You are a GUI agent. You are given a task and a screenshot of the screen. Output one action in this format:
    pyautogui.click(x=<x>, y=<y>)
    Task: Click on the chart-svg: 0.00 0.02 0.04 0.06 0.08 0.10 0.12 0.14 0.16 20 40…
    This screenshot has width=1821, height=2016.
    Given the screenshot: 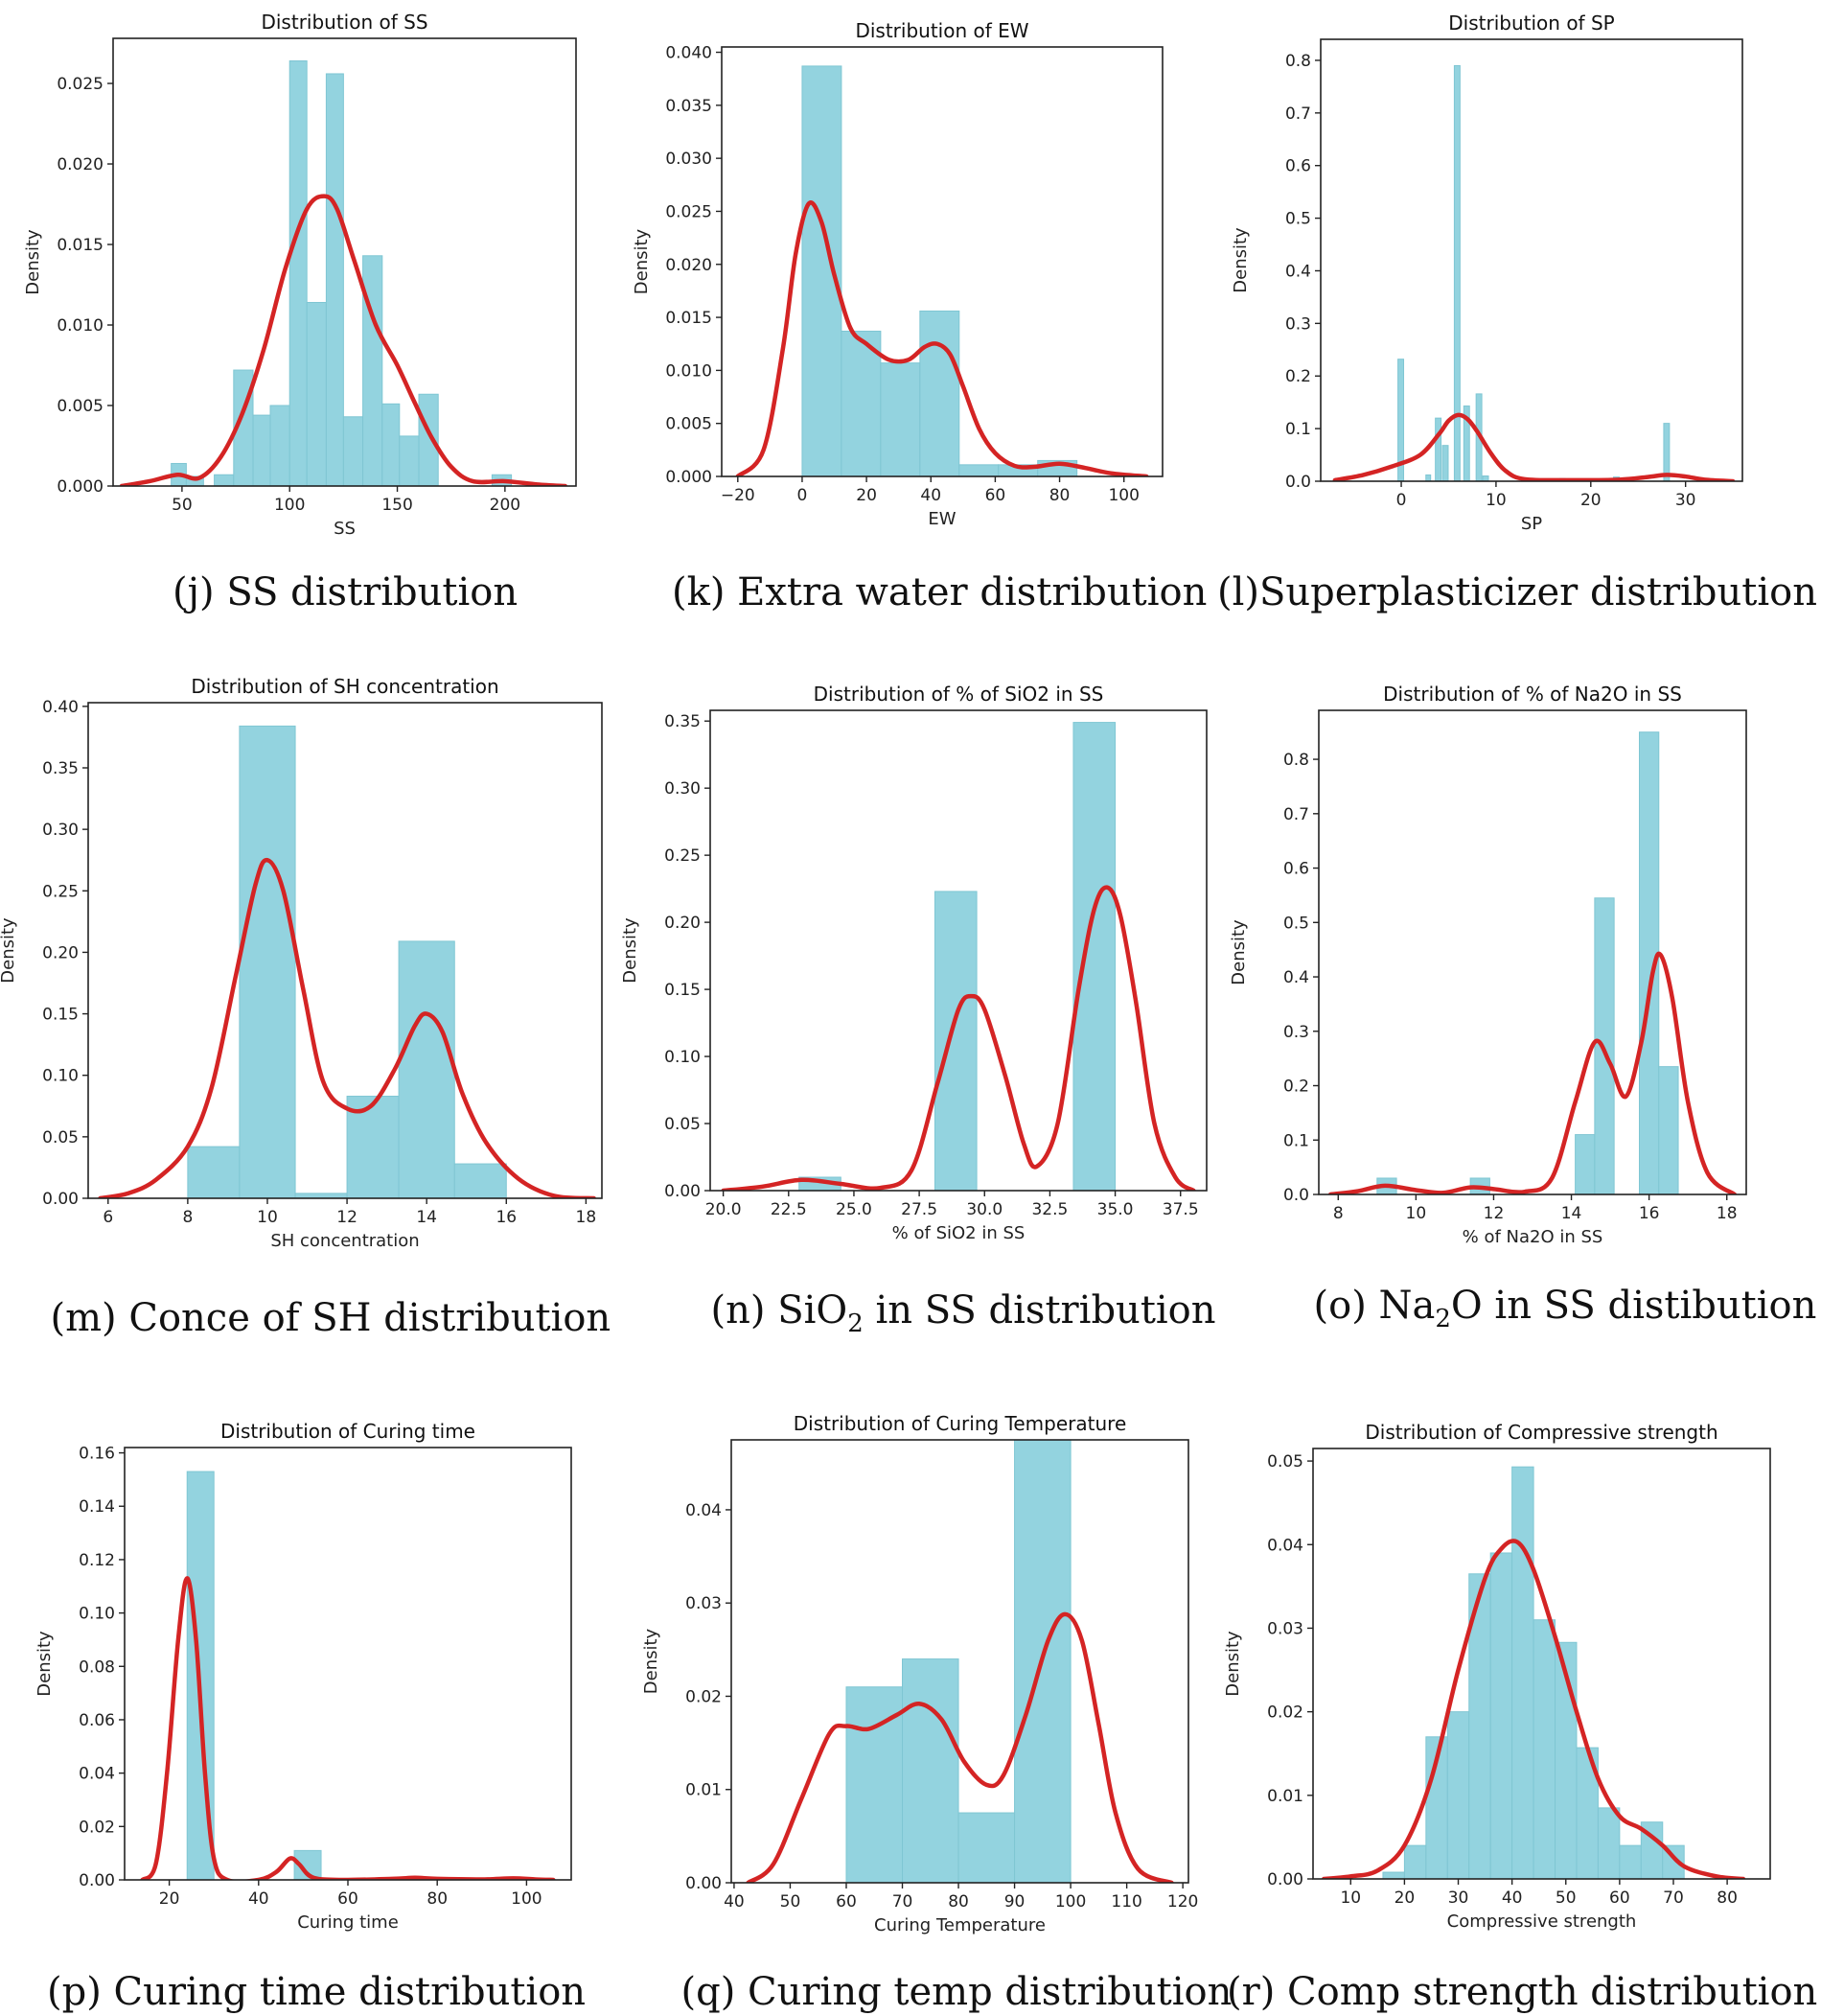 What is the action you would take?
    pyautogui.click(x=303, y=1676)
    